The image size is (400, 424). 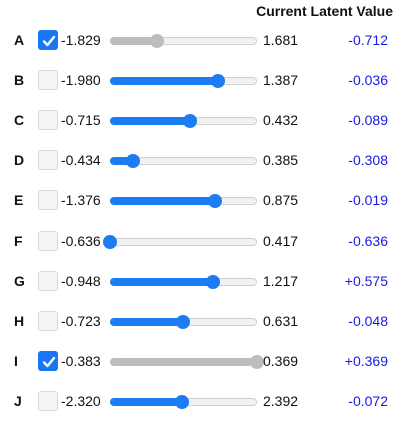 What do you see at coordinates (18, 400) in the screenshot?
I see `row-label: J` at bounding box center [18, 400].